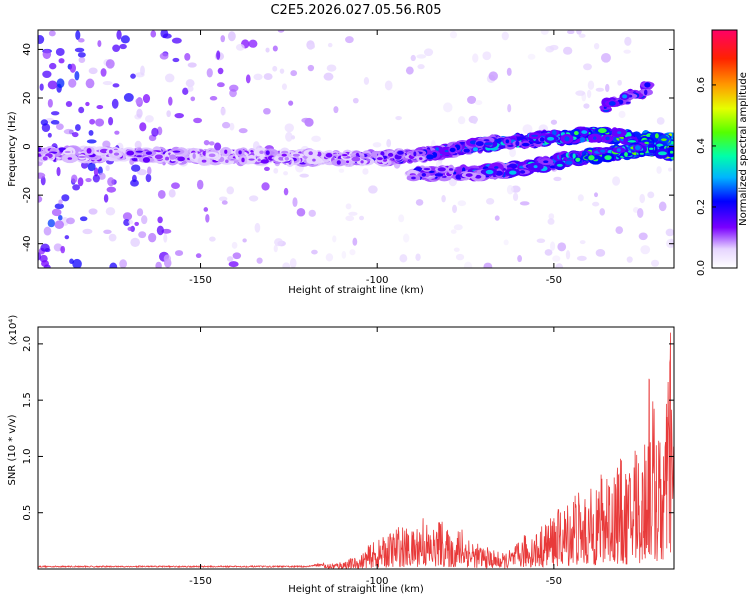 This screenshot has height=600, width=750. I want to click on heatmap-y-tick-label: 0, so click(27, 146).